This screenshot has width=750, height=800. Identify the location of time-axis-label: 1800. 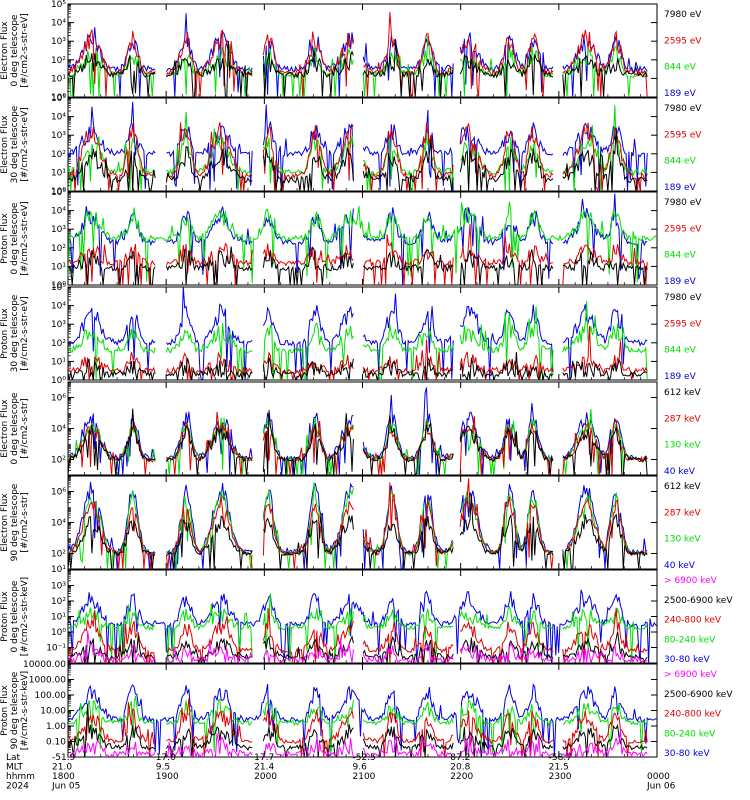
(63, 777).